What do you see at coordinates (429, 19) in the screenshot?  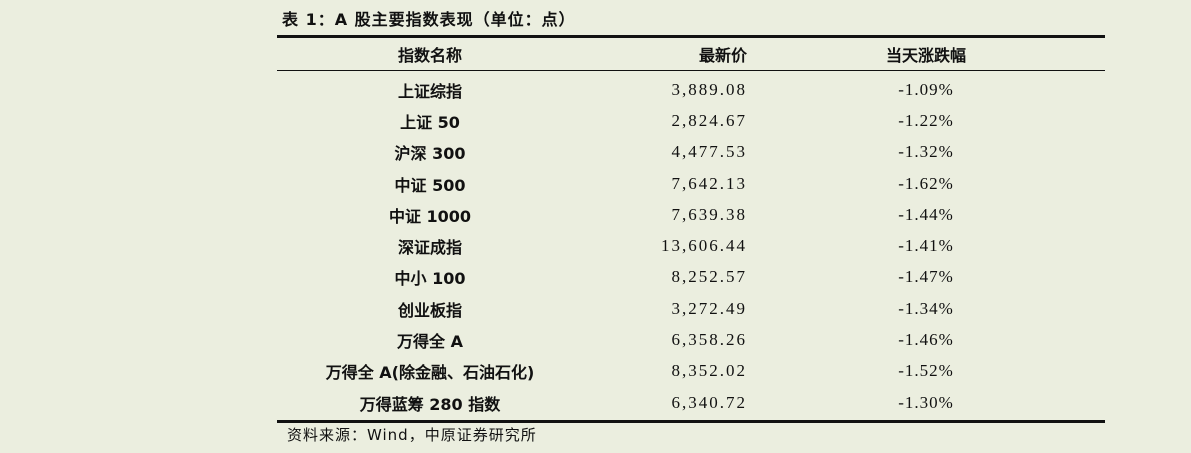 I see `table-title: 表 1：A 股主要指数表现（单位：点）` at bounding box center [429, 19].